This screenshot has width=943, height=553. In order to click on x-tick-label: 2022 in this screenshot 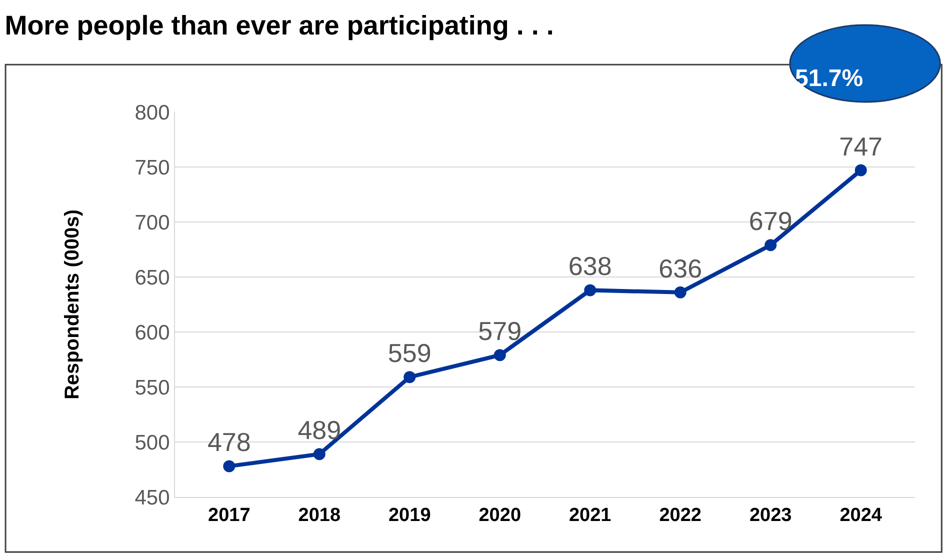, I will do `click(680, 515)`.